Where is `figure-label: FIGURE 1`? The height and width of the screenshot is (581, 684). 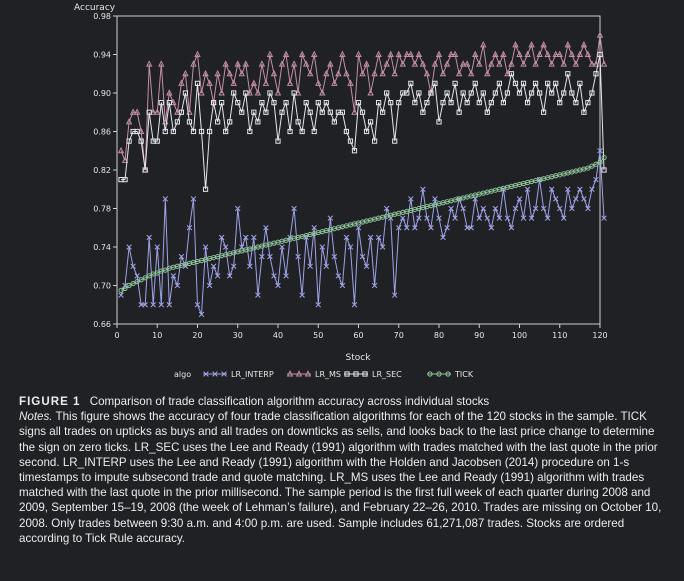 figure-label: FIGURE 1 is located at coordinates (50, 401).